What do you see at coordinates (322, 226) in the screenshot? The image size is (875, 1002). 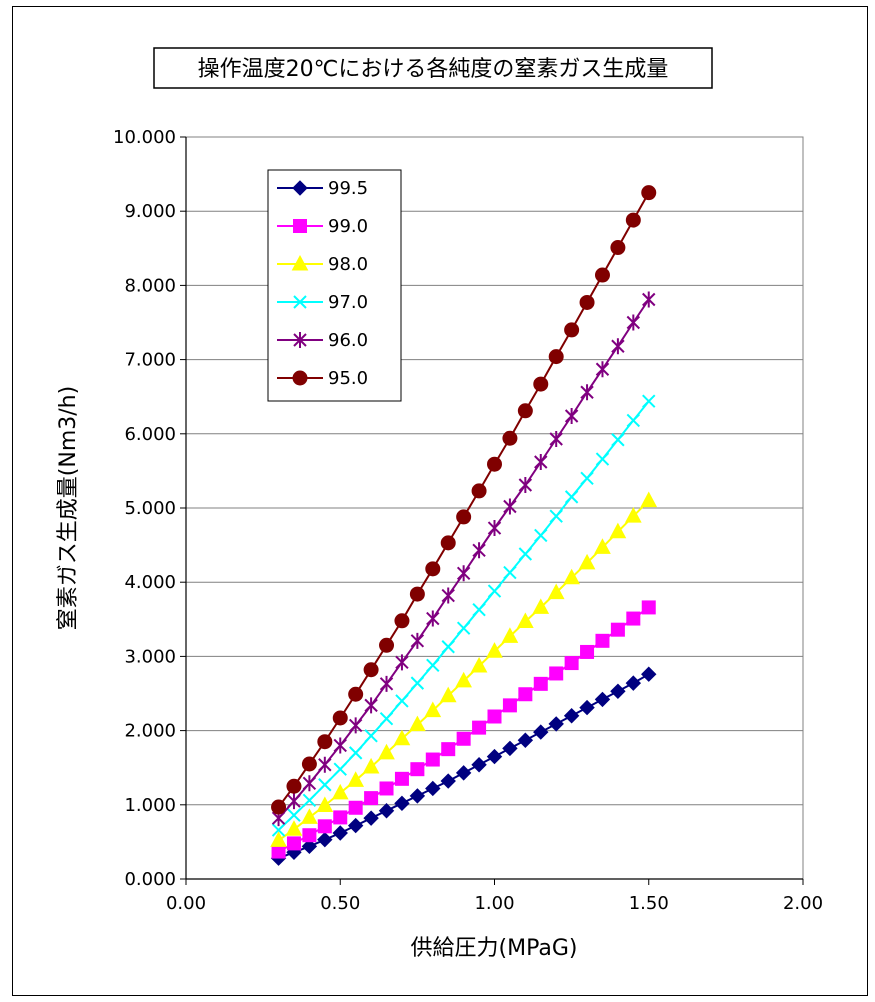 I see `legend-item: 99.0` at bounding box center [322, 226].